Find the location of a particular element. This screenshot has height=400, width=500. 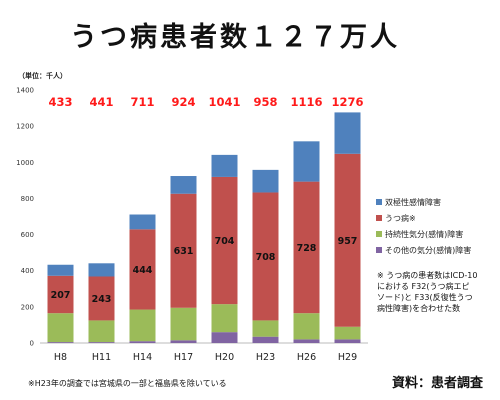

segment-value-label: 444 is located at coordinates (143, 270).